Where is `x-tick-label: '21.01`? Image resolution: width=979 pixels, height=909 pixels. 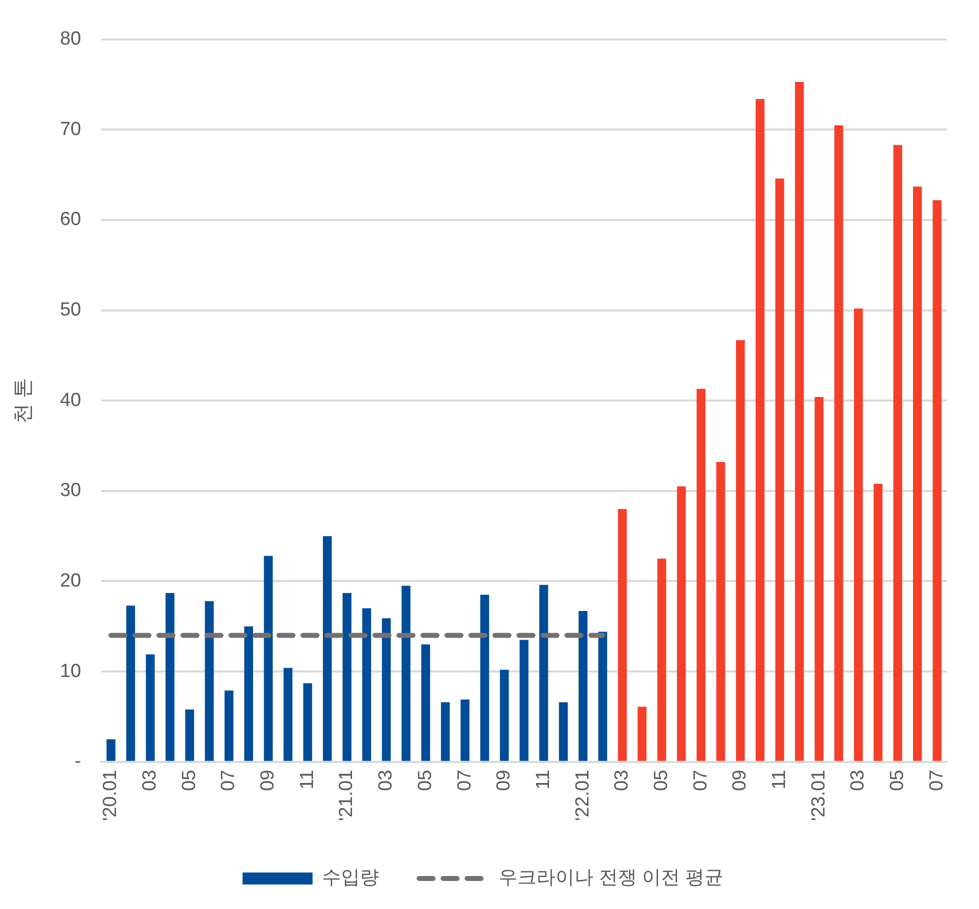 x-tick-label: '21.01 is located at coordinates (347, 796).